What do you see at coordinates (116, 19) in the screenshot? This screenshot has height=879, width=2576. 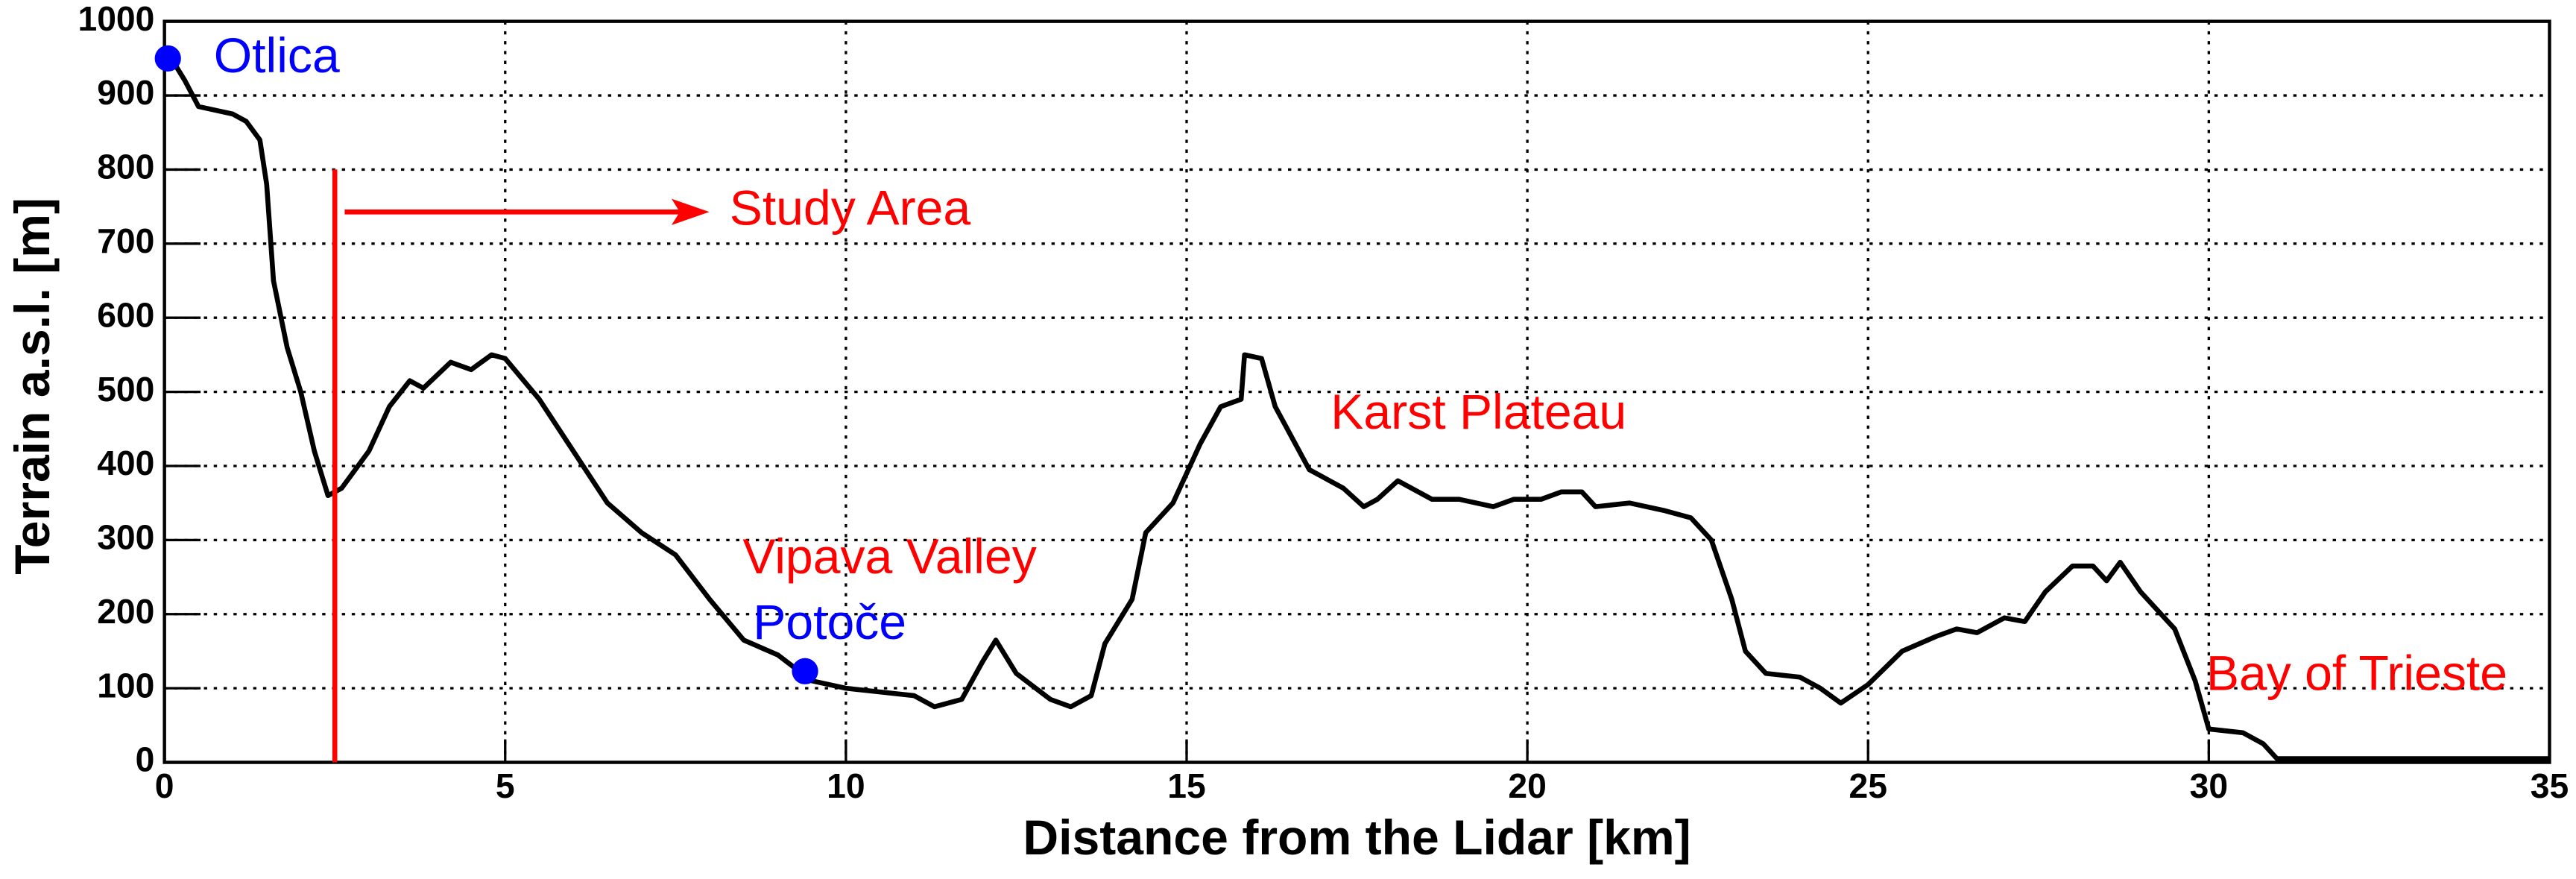 I see `y-tick-label: 1000` at bounding box center [116, 19].